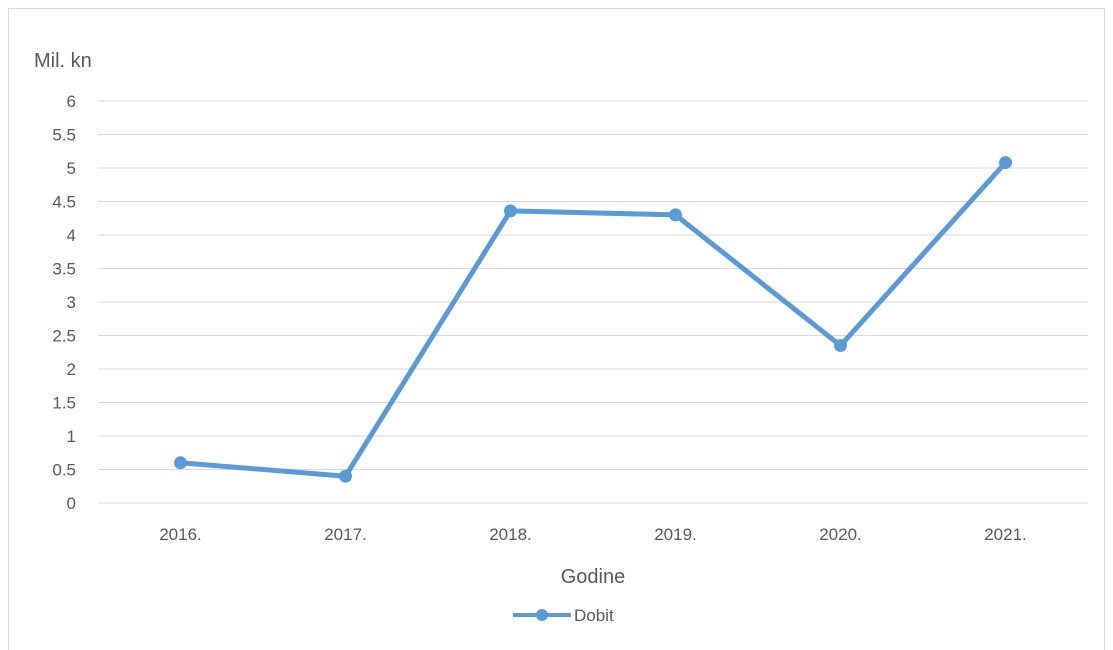  What do you see at coordinates (71, 436) in the screenshot?
I see `y-tick-label: 1` at bounding box center [71, 436].